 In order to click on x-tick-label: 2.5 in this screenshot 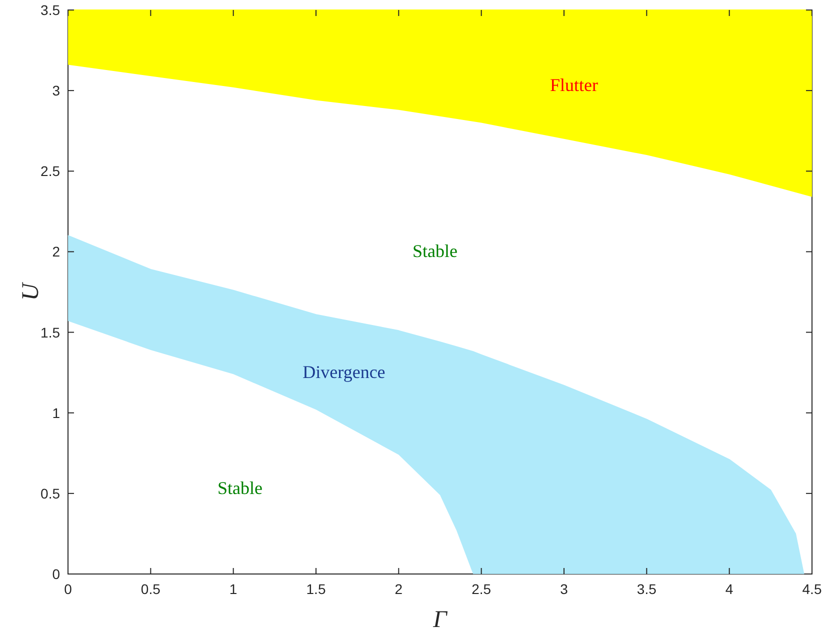, I will do `click(482, 589)`.